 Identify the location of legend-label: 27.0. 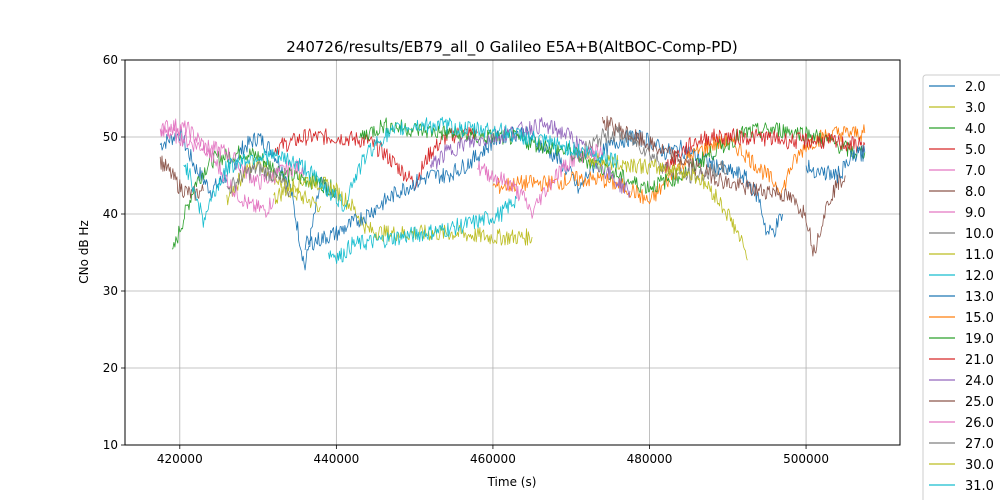
(979, 444).